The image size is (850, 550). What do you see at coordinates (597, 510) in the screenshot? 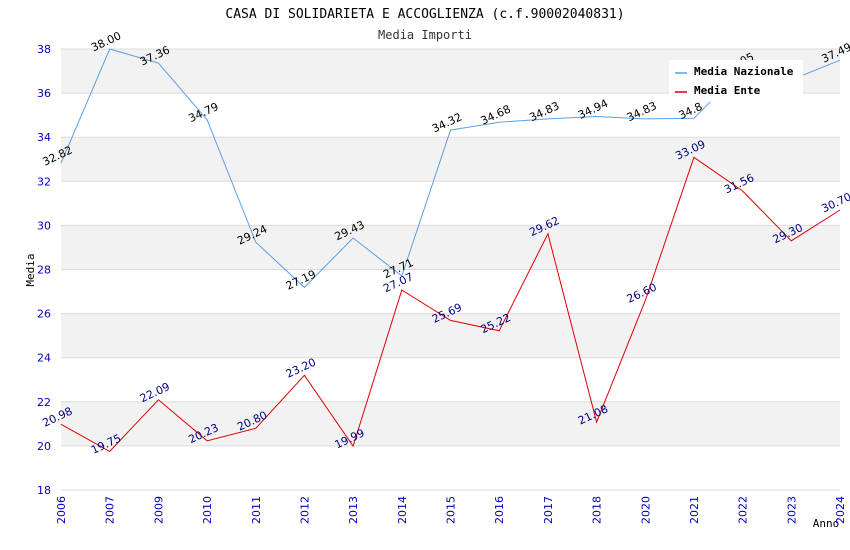
I see `x-tick-label: 2018` at bounding box center [597, 510].